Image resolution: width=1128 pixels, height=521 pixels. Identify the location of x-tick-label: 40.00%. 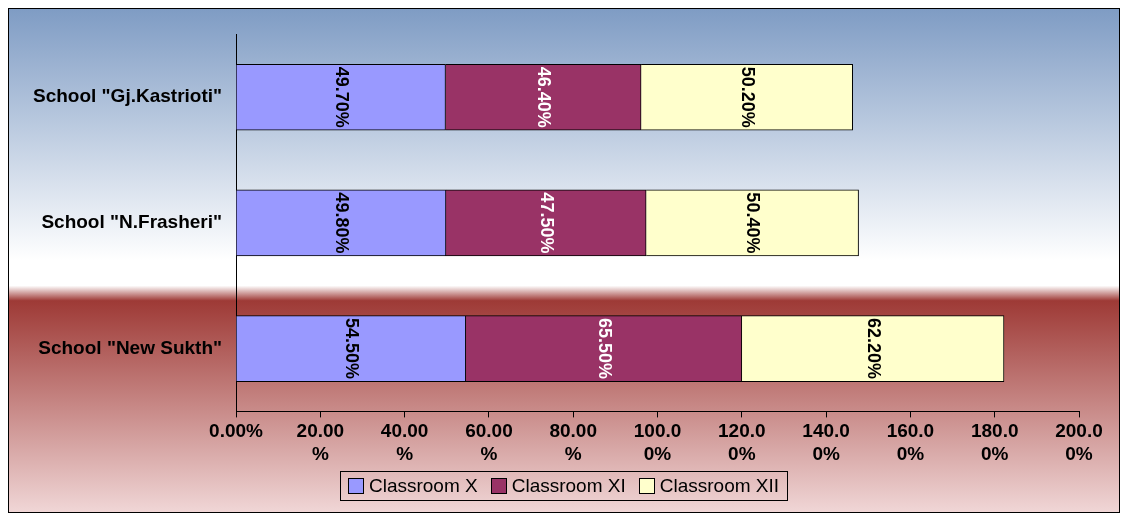
(404, 442).